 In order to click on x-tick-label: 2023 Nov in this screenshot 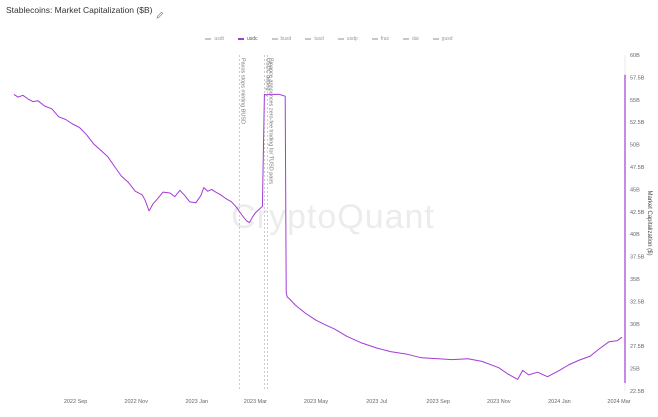, I will do `click(499, 402)`.